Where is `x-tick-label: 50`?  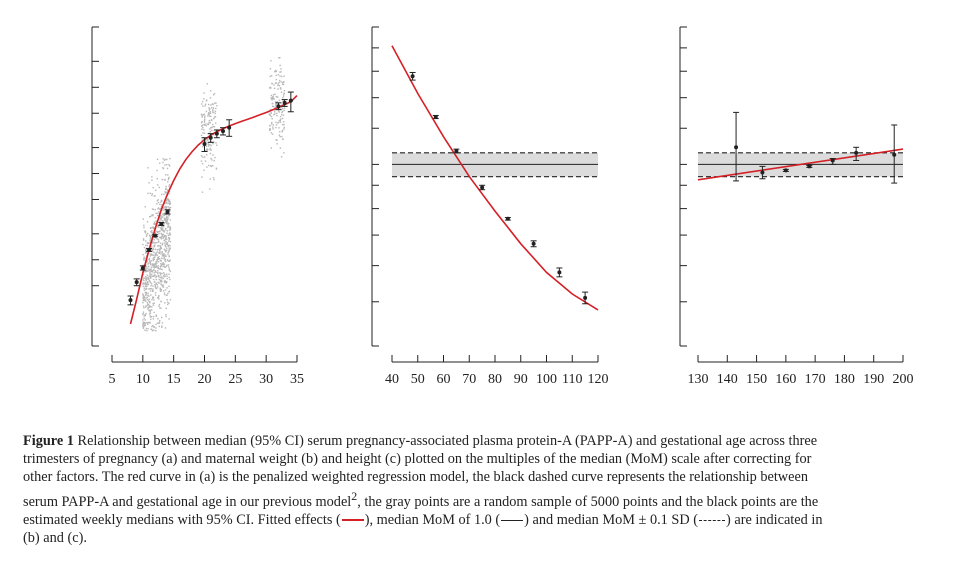 x-tick-label: 50 is located at coordinates (418, 379).